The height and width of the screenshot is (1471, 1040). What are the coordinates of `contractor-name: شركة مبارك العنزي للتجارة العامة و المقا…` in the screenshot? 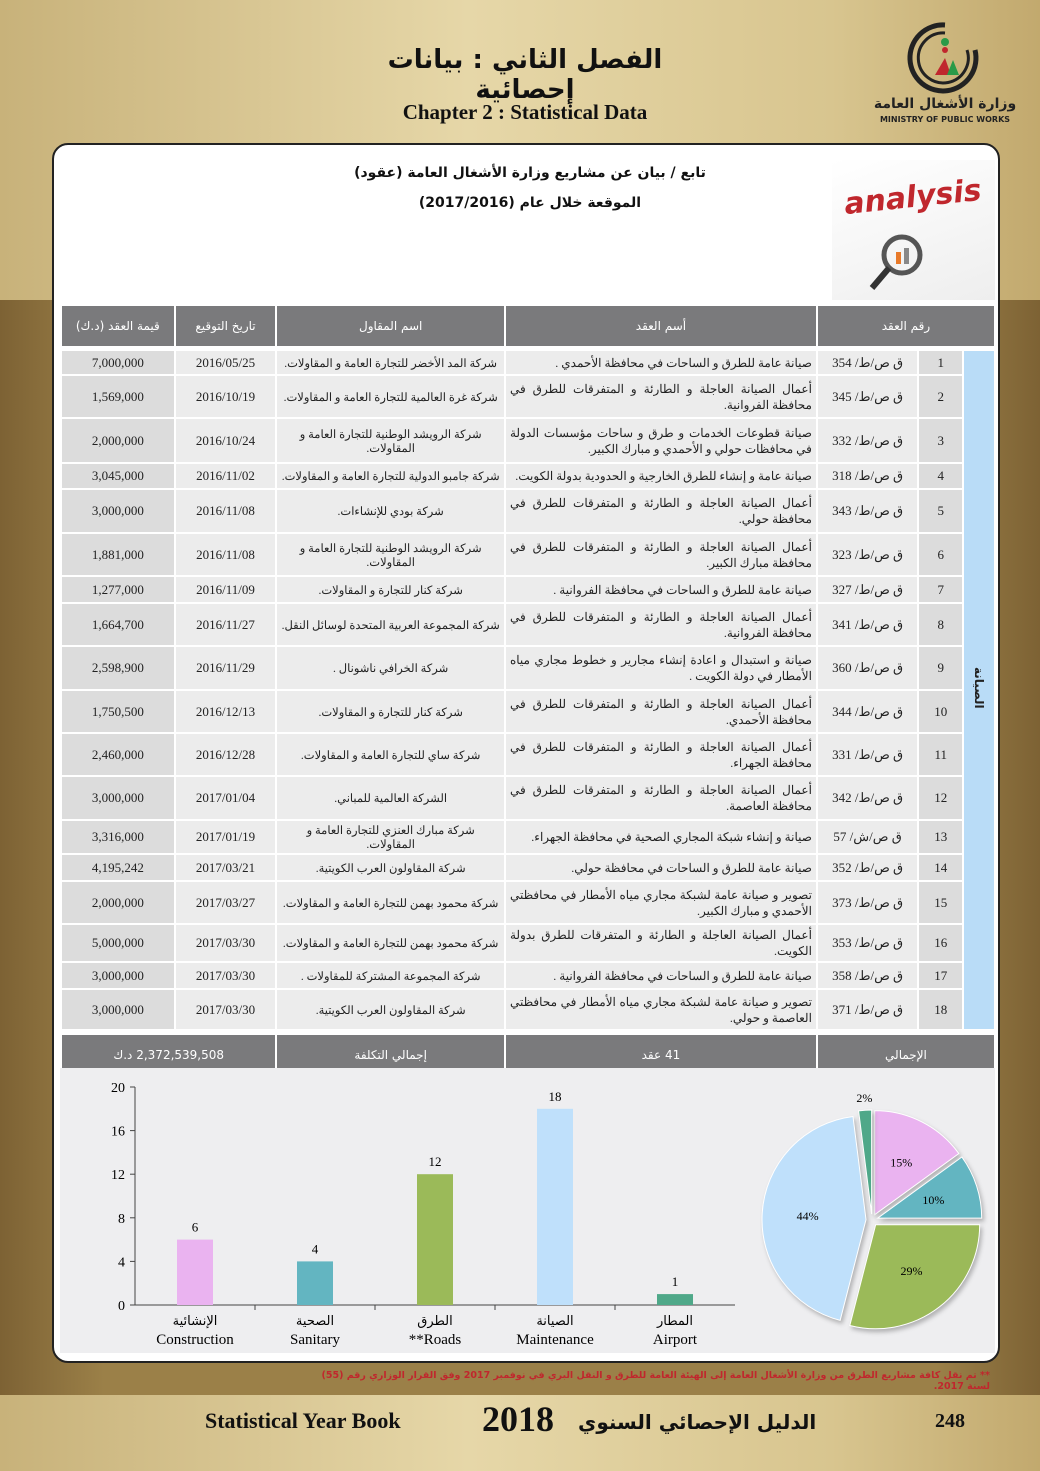 It's located at (390, 837).